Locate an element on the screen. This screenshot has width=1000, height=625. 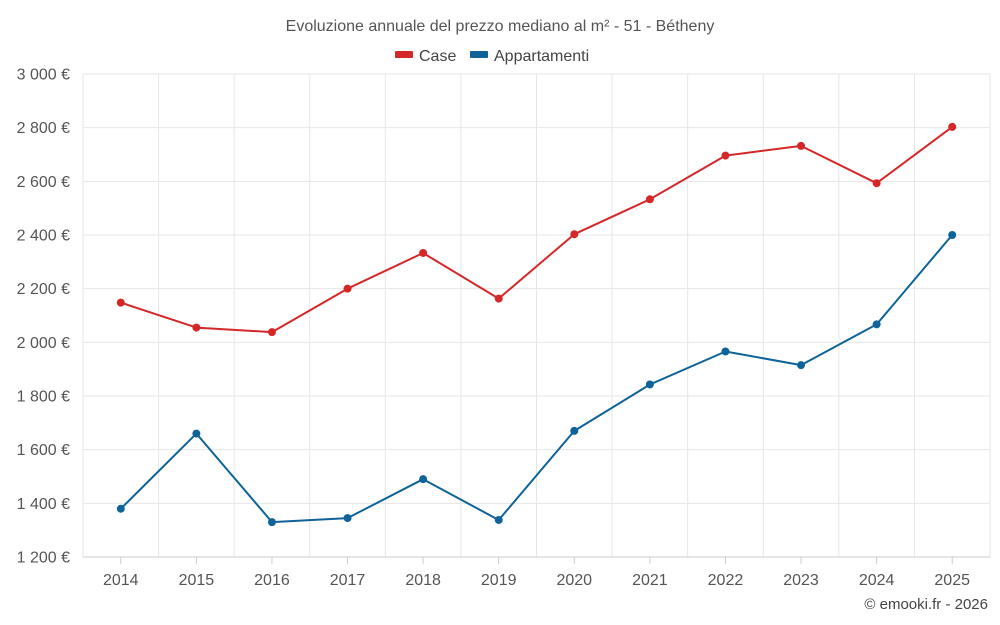
legend: Case Appartamenti is located at coordinates (492, 56).